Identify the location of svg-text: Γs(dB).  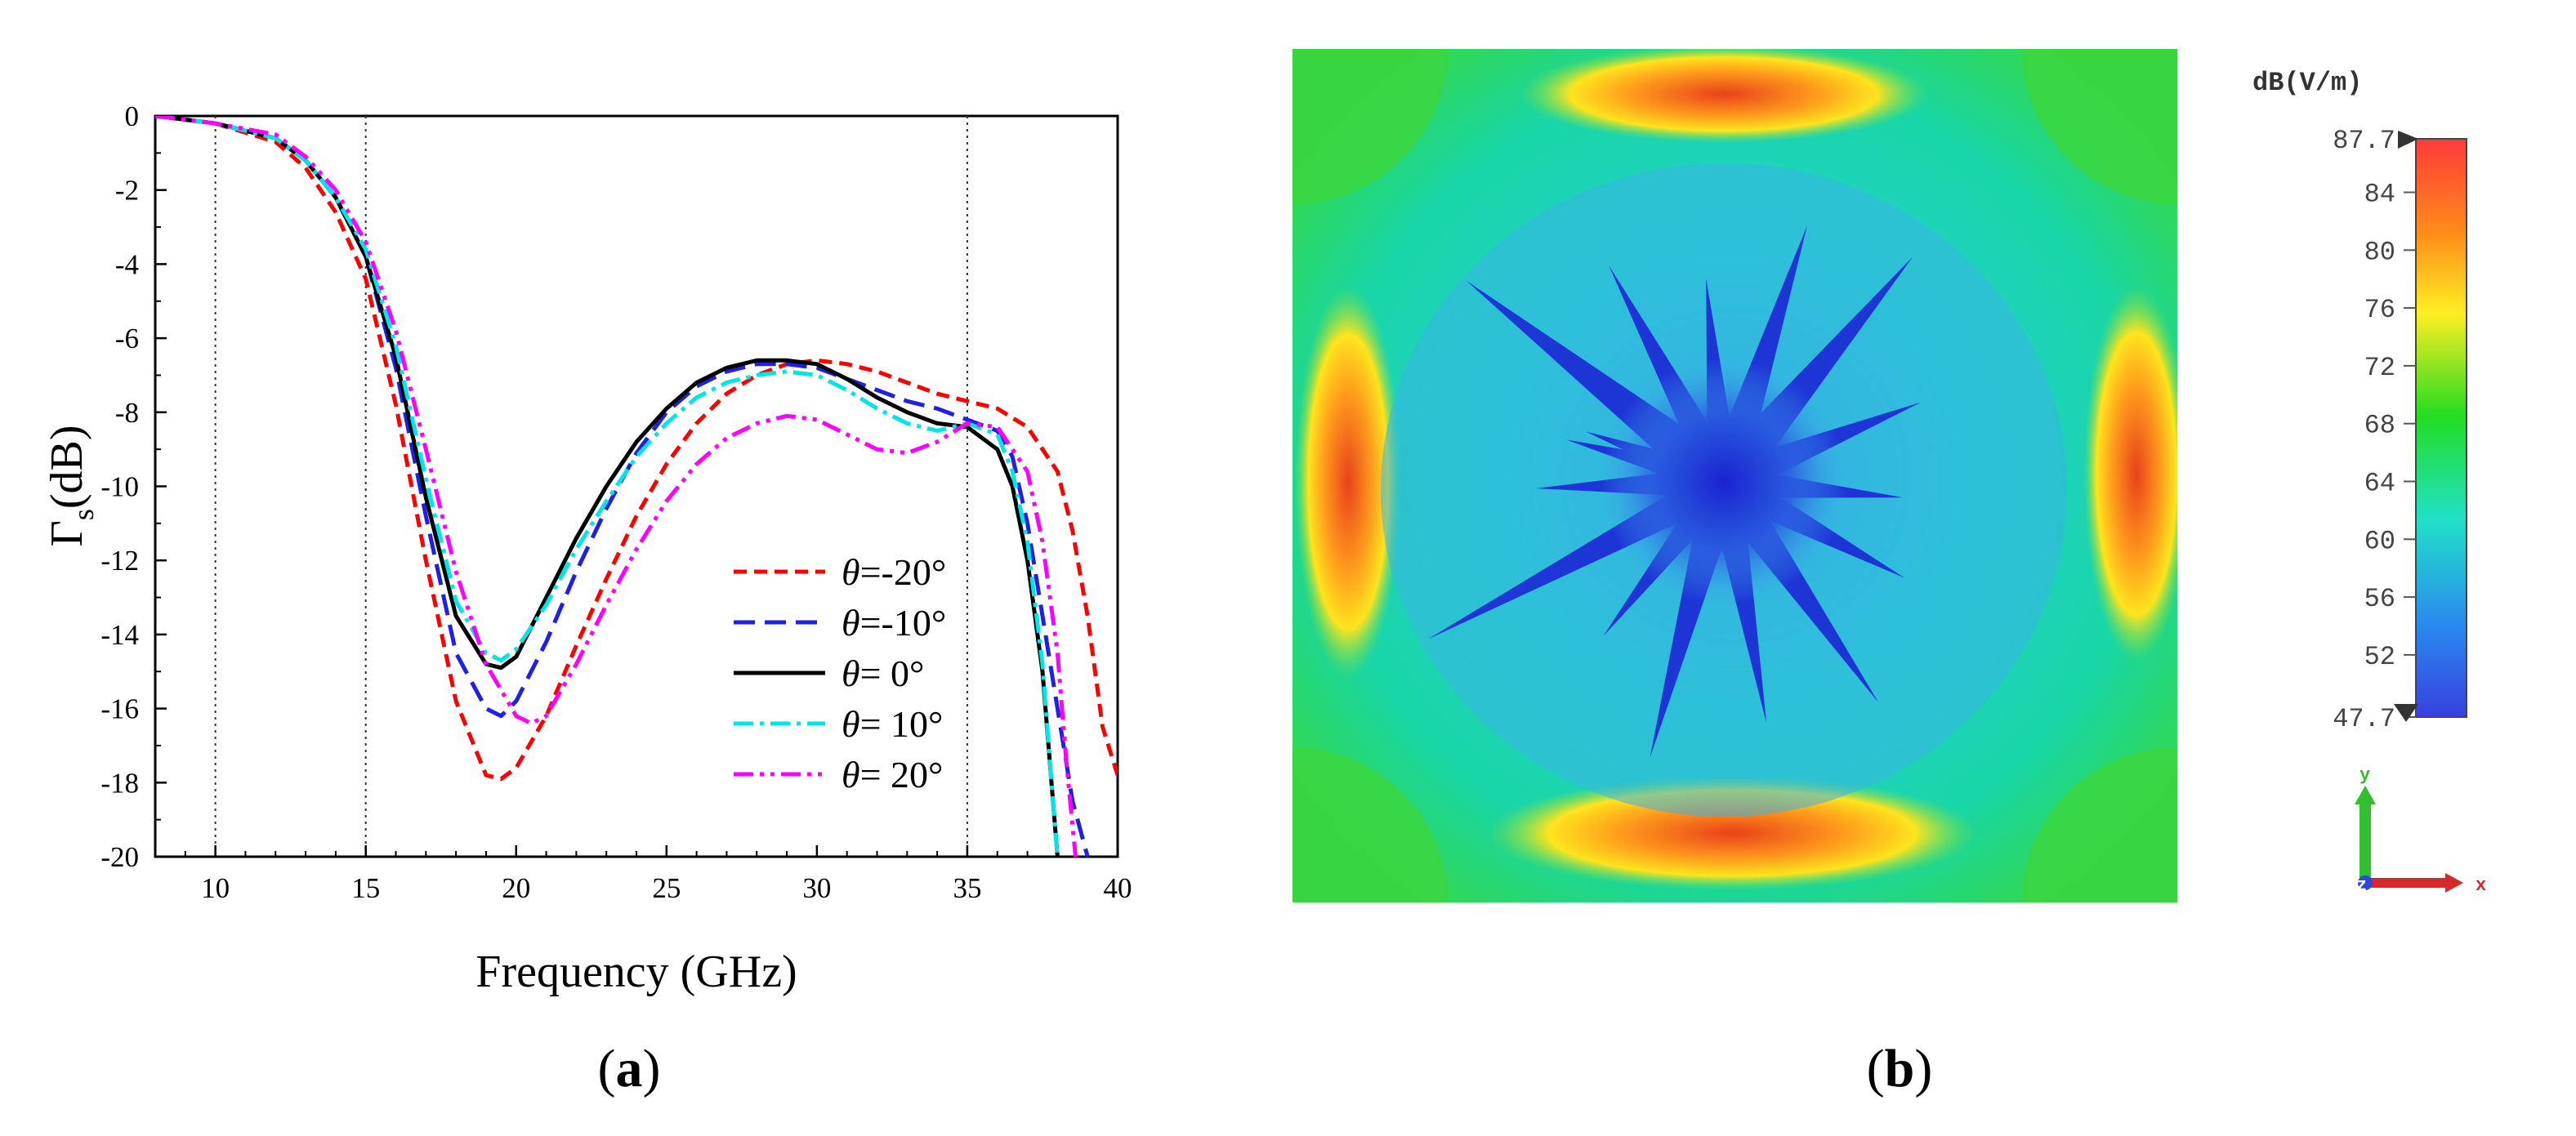
(71, 485).